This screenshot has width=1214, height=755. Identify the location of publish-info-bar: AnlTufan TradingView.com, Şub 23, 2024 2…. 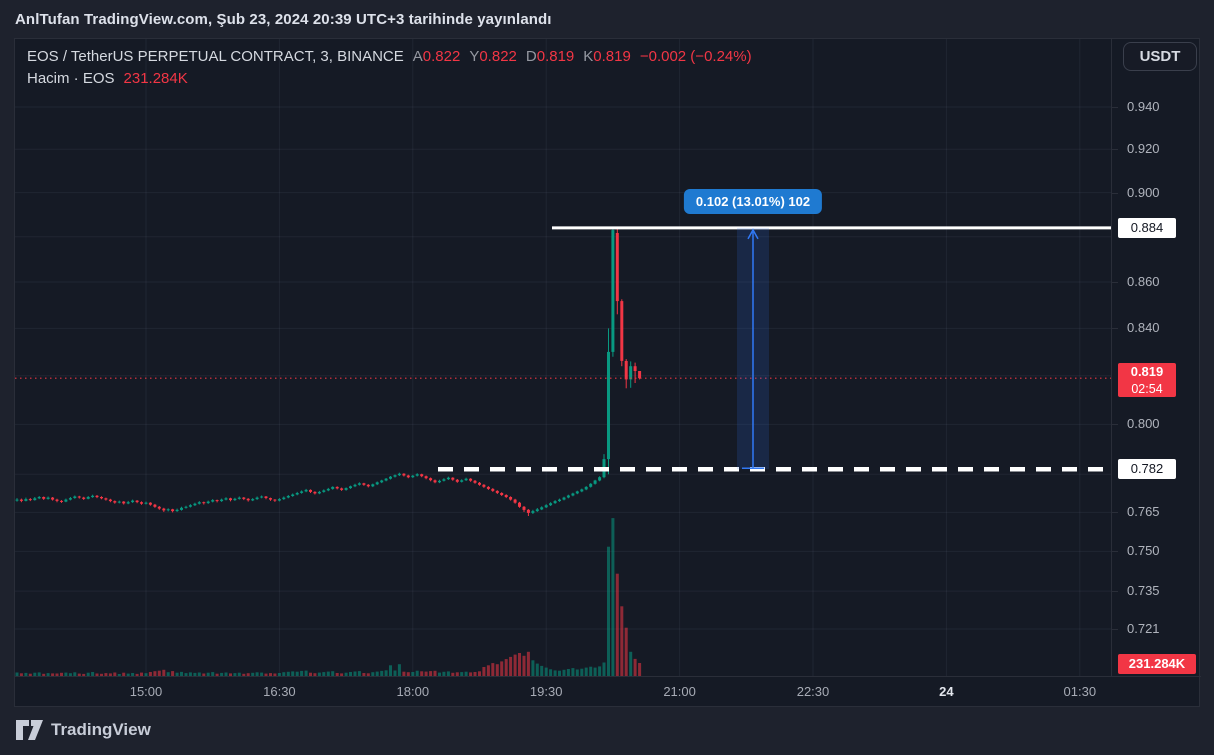
(607, 19).